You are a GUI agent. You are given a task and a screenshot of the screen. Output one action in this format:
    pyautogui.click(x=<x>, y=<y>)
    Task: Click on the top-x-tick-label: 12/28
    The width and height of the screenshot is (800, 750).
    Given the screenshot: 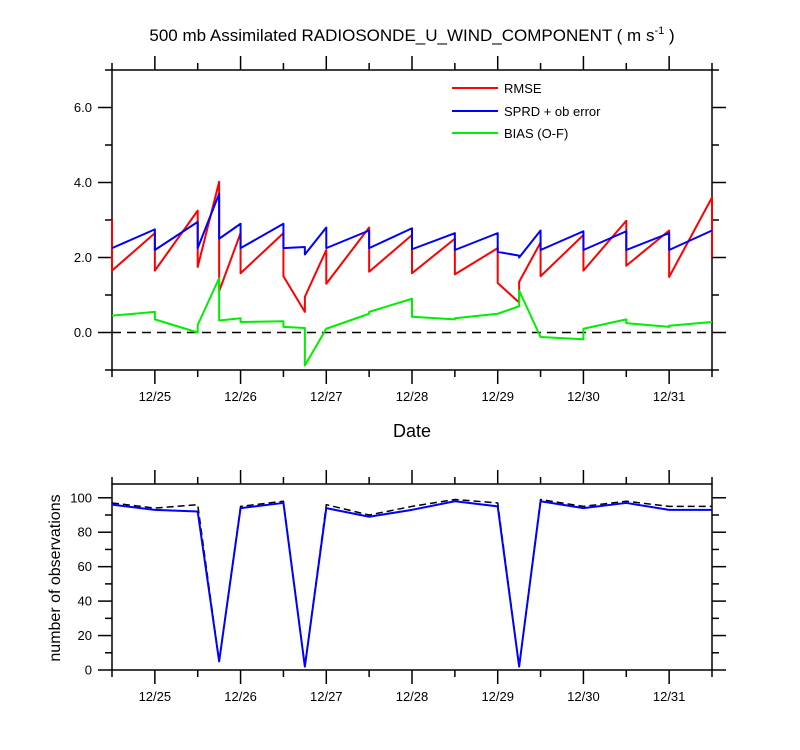 What is the action you would take?
    pyautogui.click(x=412, y=396)
    